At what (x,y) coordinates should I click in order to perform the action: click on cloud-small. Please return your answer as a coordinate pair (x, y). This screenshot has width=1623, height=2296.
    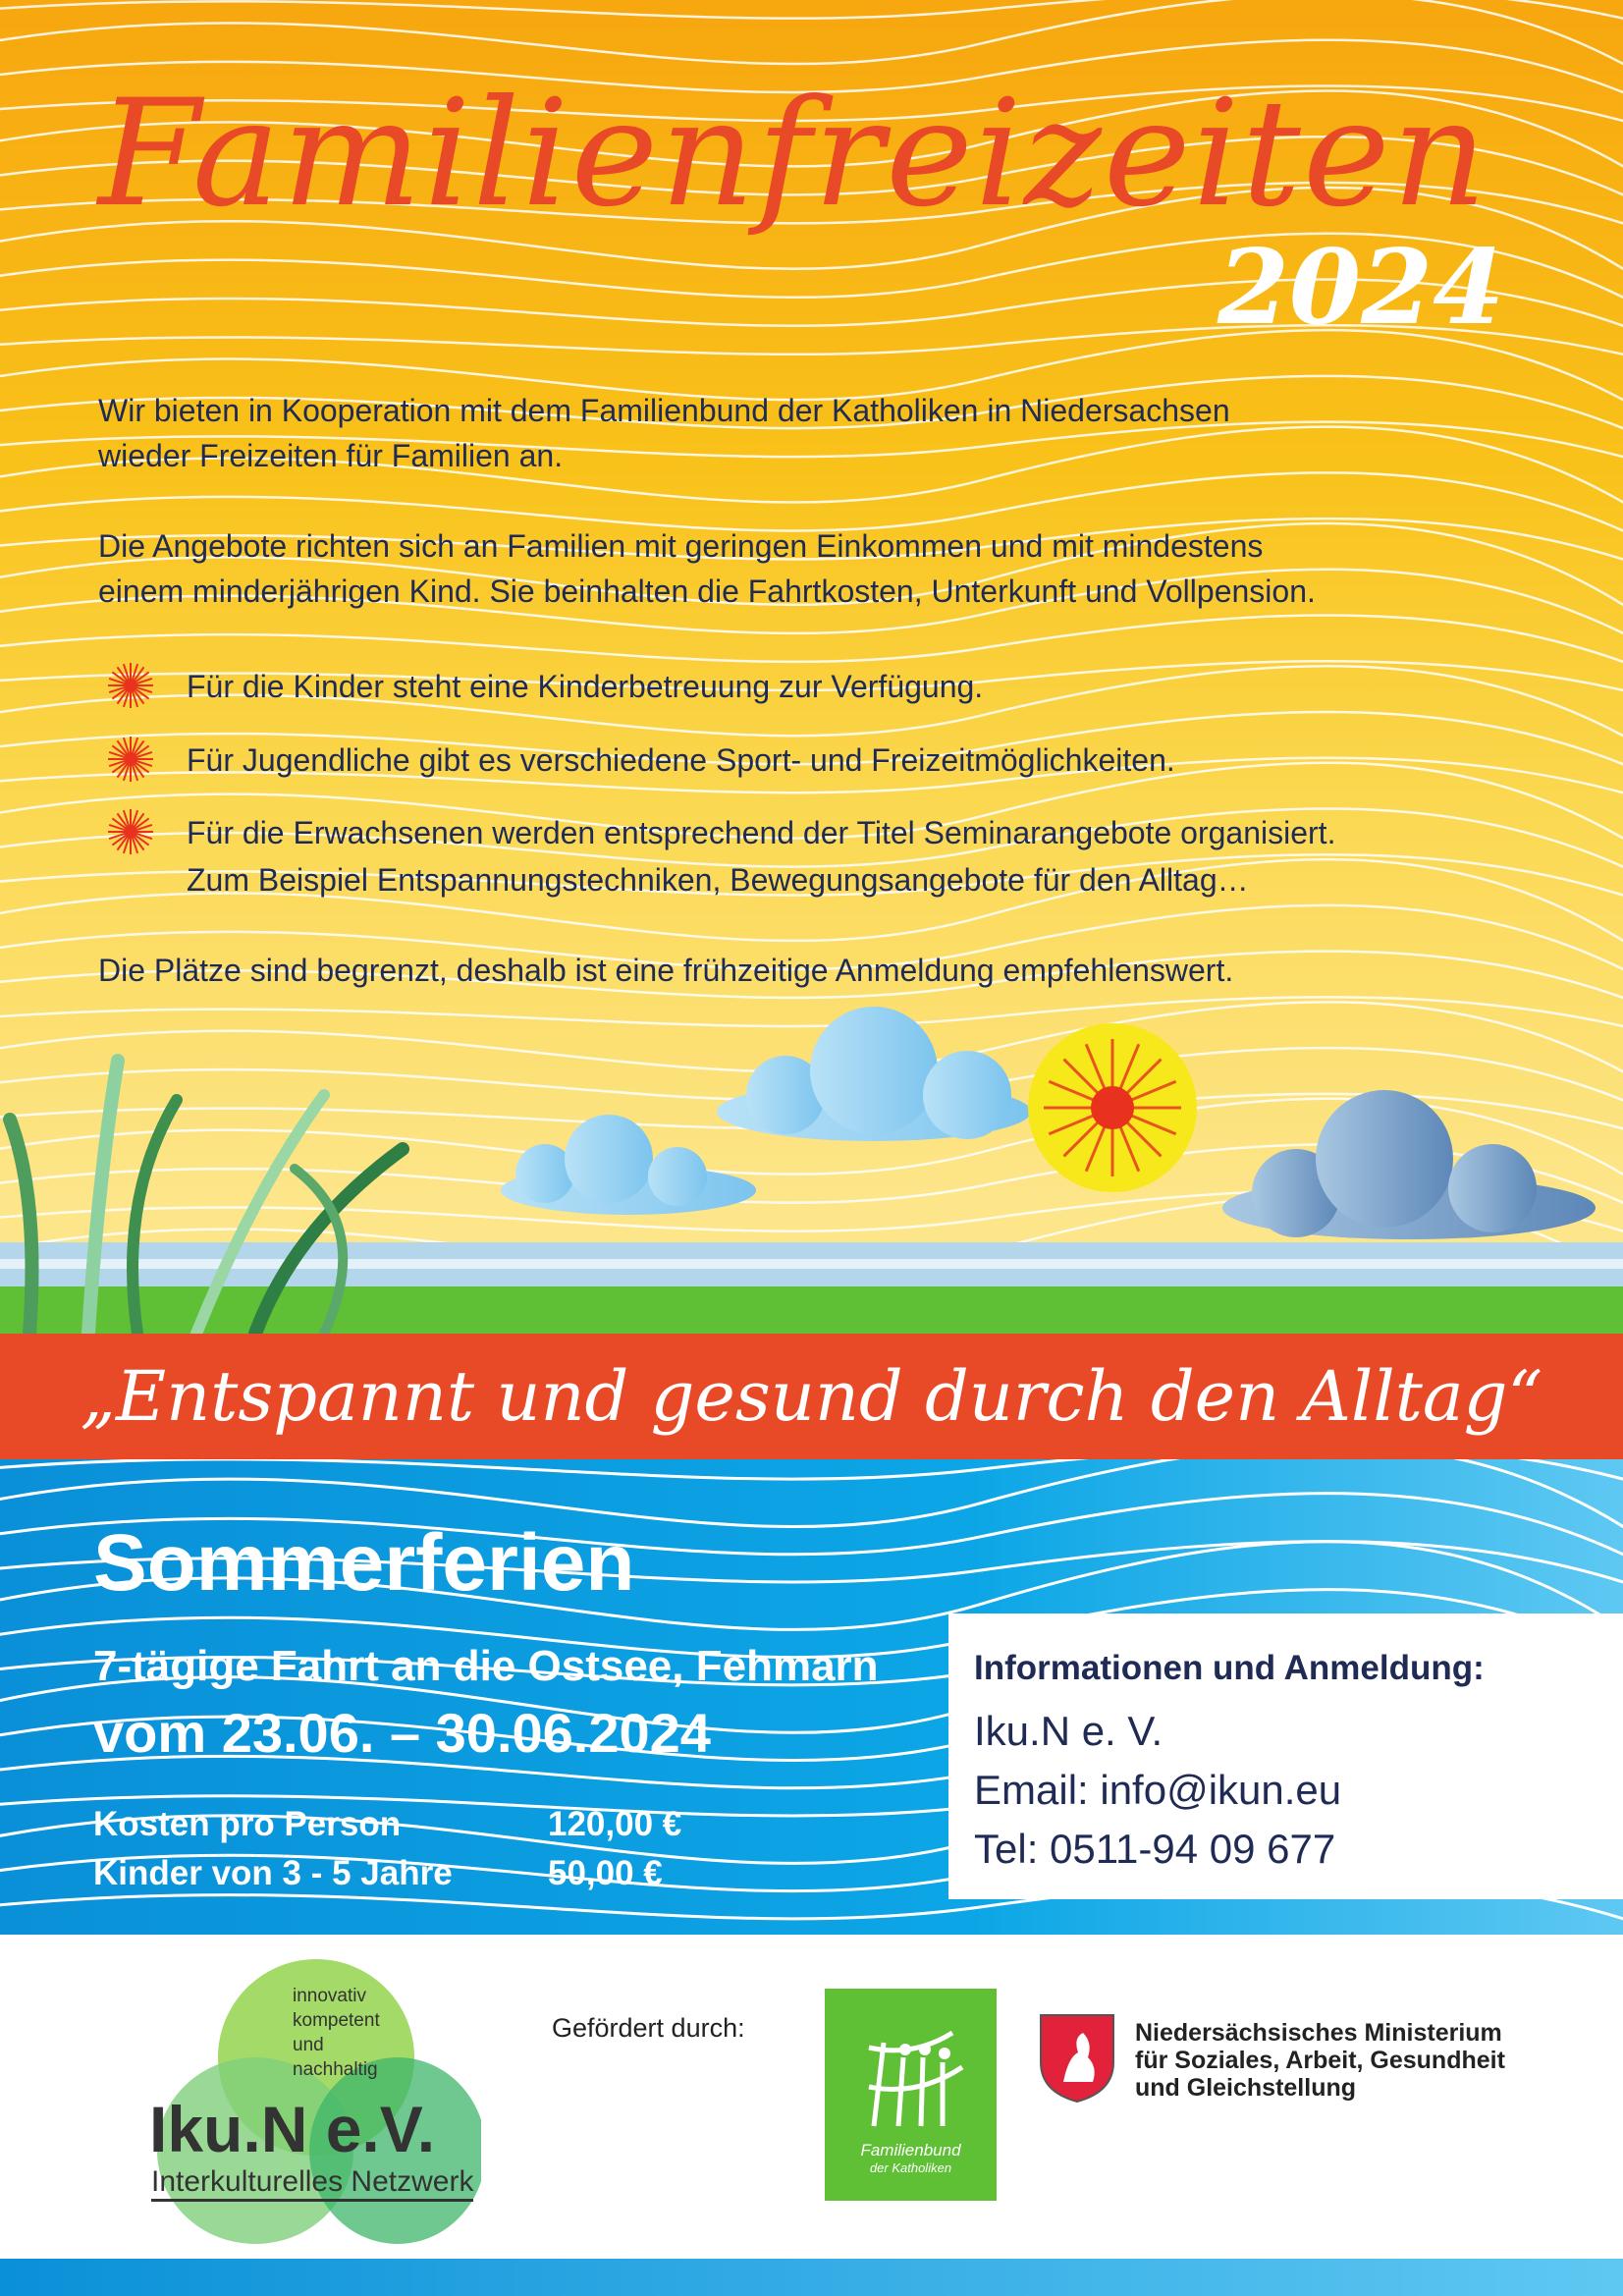
    Looking at the image, I should click on (628, 1165).